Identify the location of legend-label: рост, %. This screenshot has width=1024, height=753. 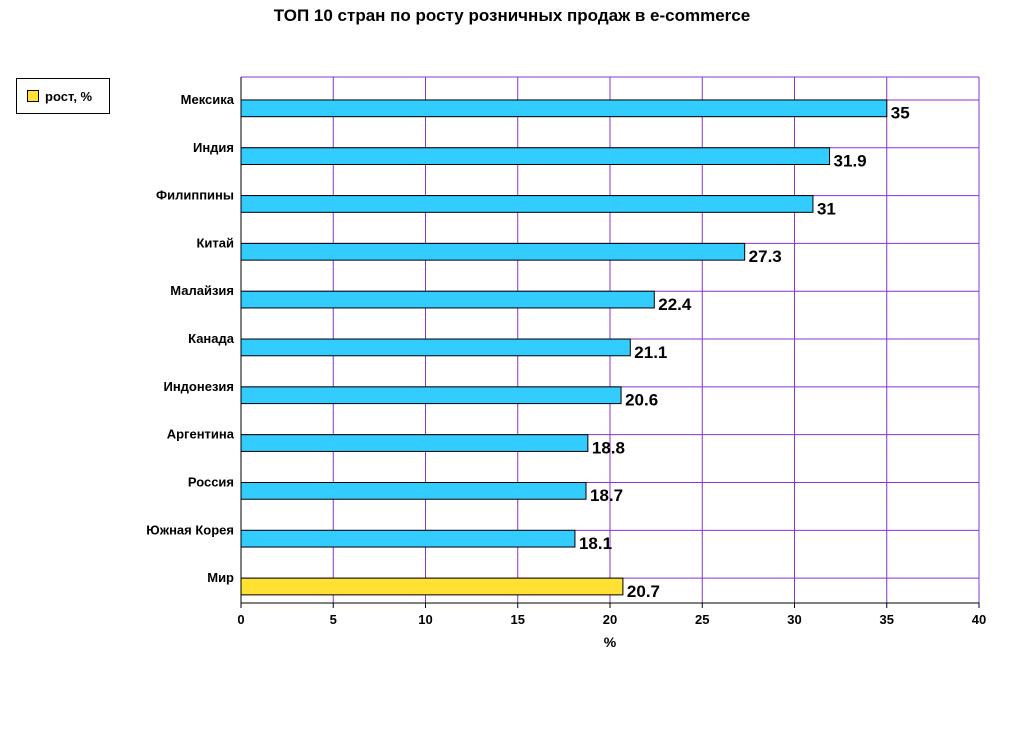
(69, 96).